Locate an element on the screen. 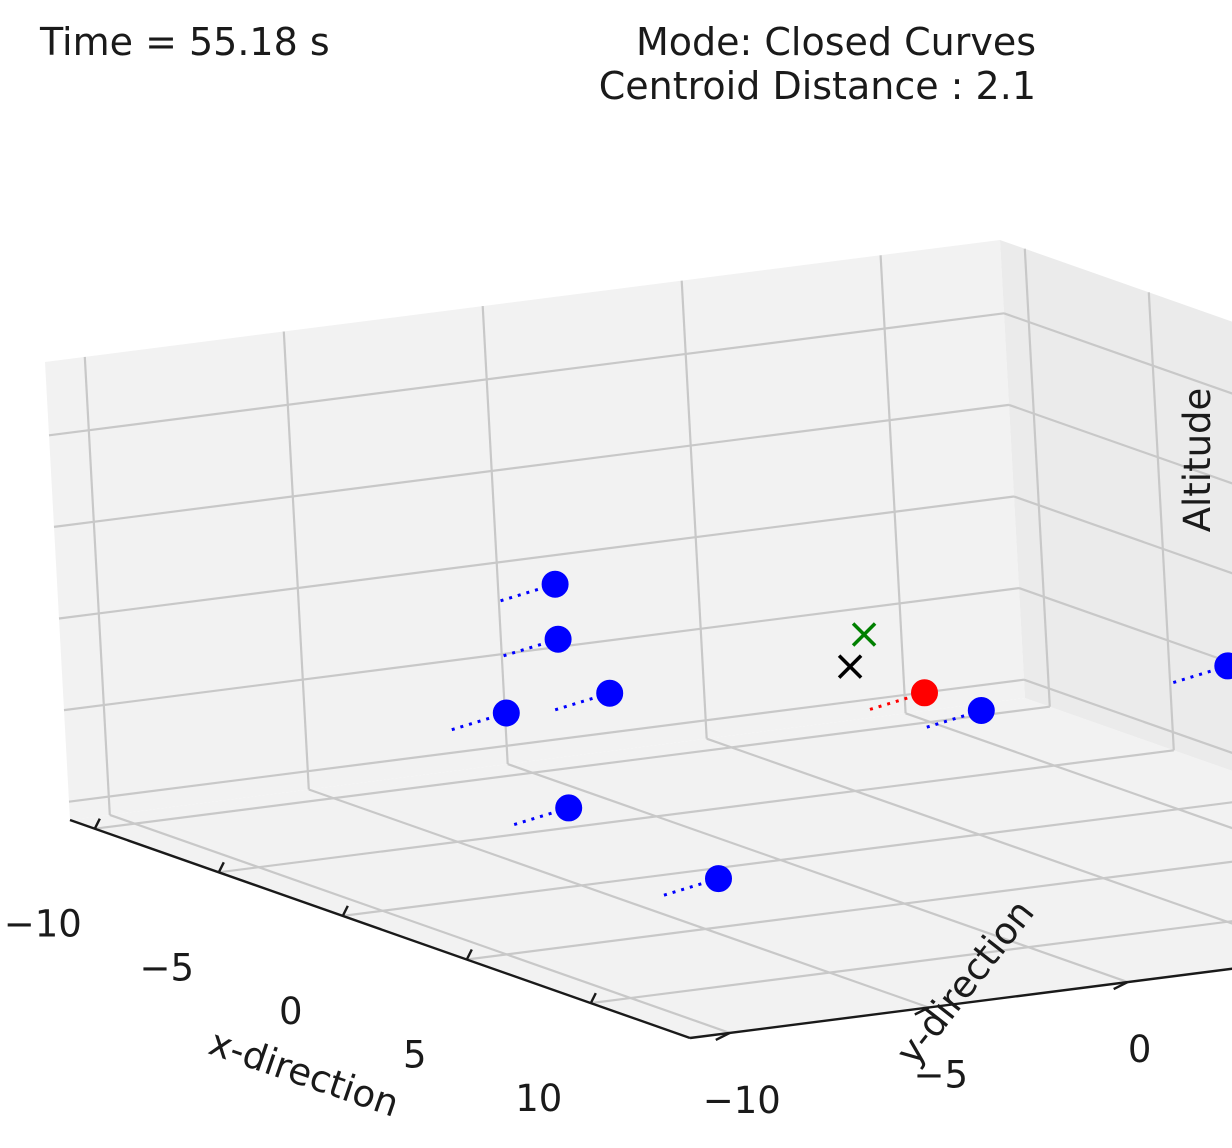 The image size is (1232, 1148). x-tick-label: −5 is located at coordinates (167, 967).